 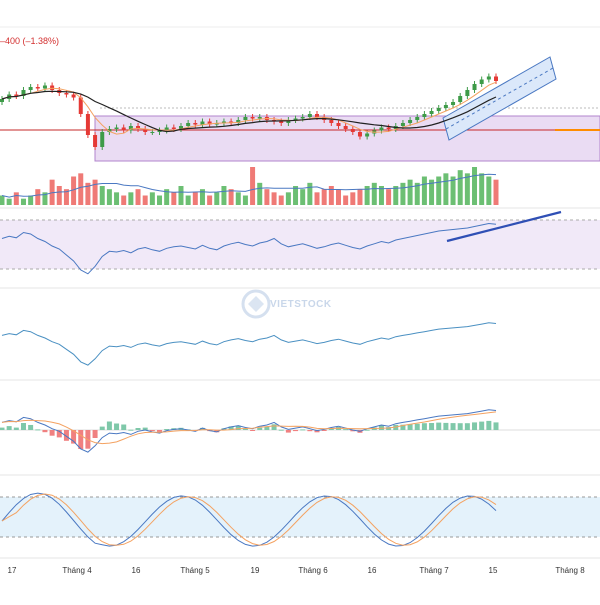 I want to click on macd-signal-line, so click(x=249, y=428).